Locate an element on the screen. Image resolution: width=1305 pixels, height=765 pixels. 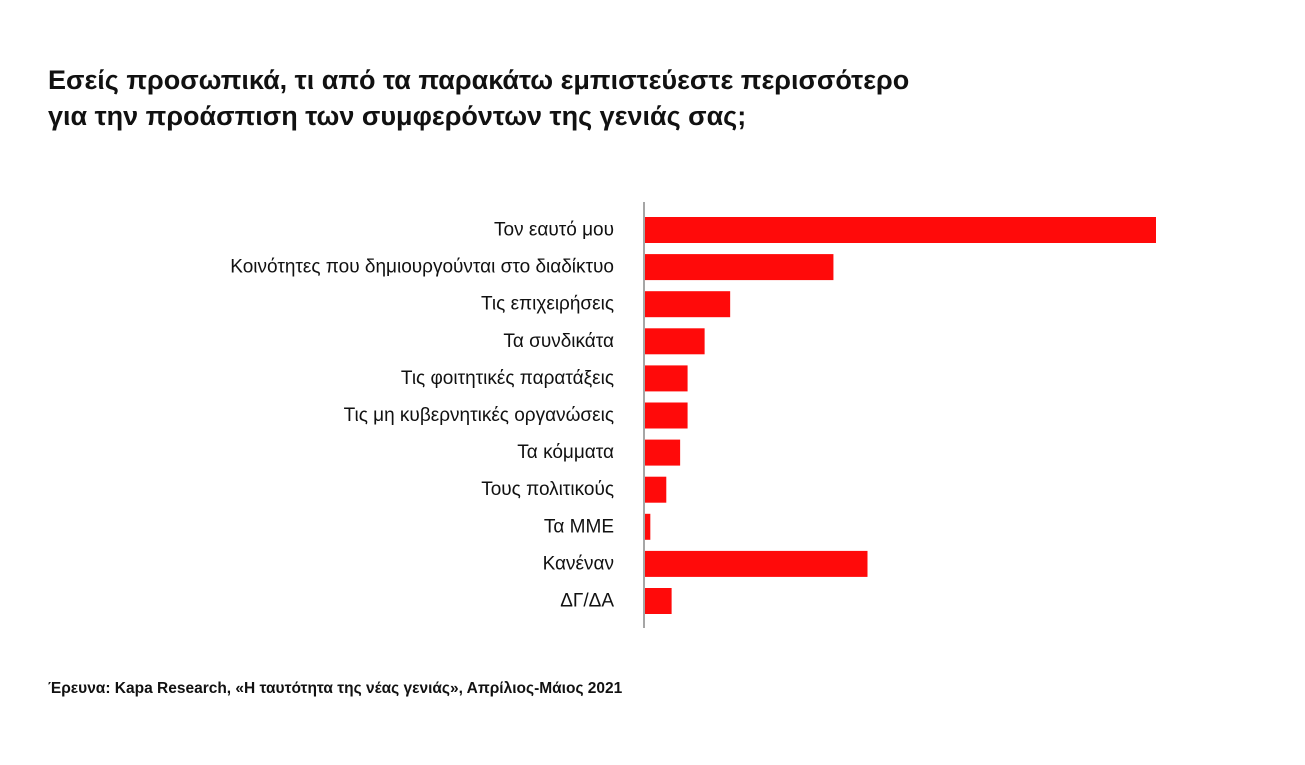
category-label: Τις φοιτητικές παρατάξεις is located at coordinates (507, 378).